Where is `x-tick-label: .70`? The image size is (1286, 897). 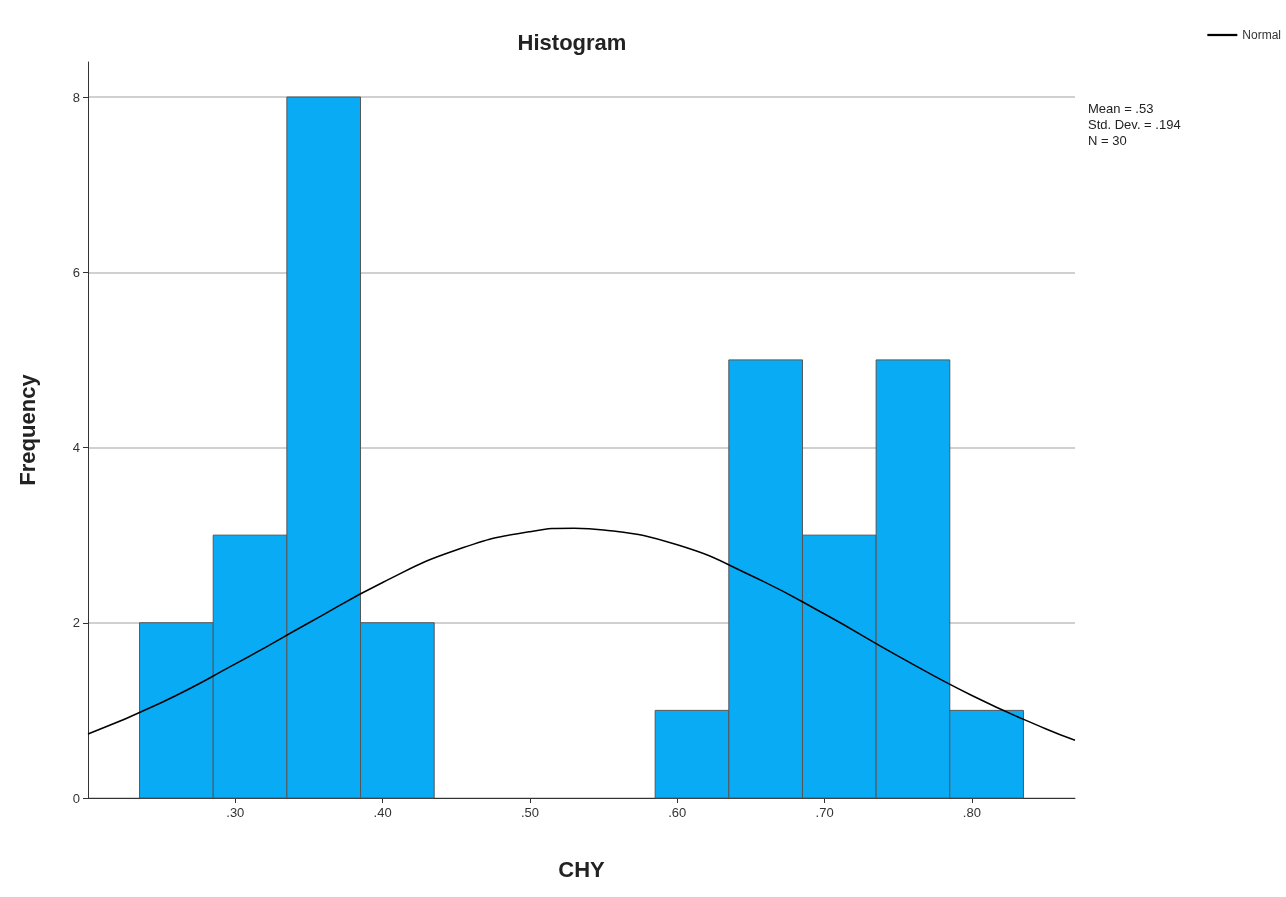
x-tick-label: .70 is located at coordinates (824, 812).